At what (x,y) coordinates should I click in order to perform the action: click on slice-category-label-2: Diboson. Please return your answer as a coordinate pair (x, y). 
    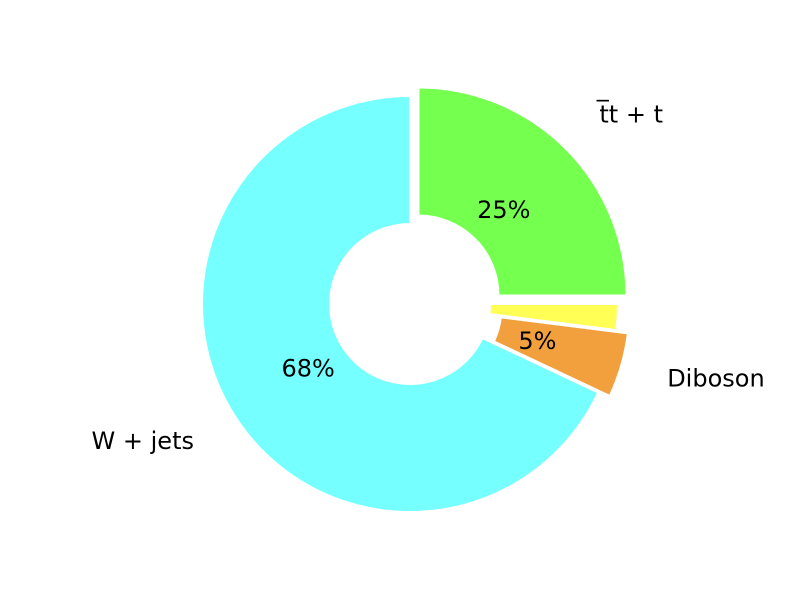
    Looking at the image, I should click on (715, 379).